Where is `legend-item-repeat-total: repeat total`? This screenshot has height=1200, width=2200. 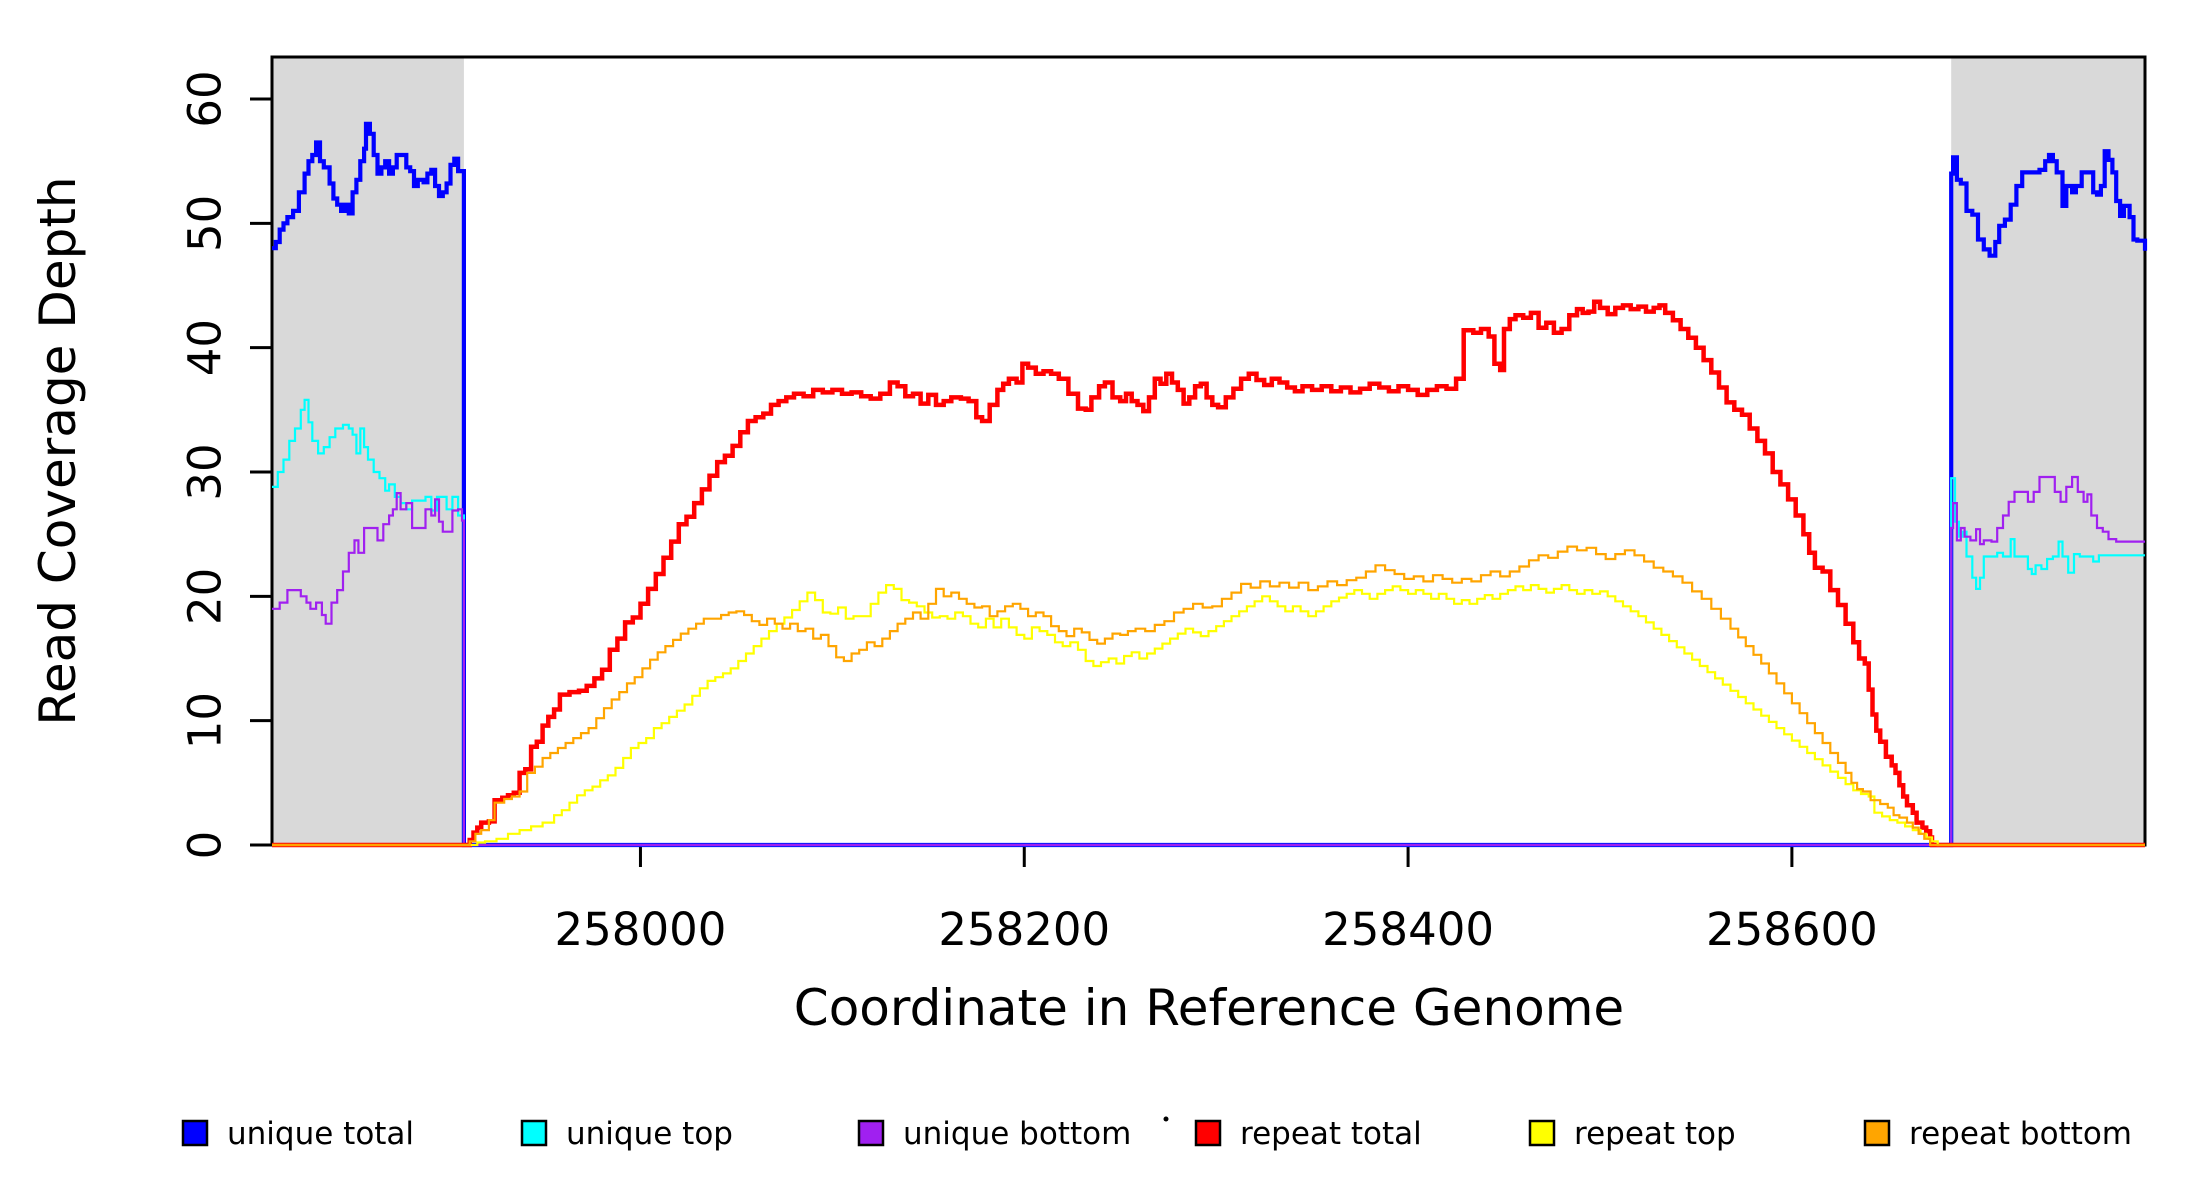
legend-item-repeat-total: repeat total is located at coordinates (1308, 1134).